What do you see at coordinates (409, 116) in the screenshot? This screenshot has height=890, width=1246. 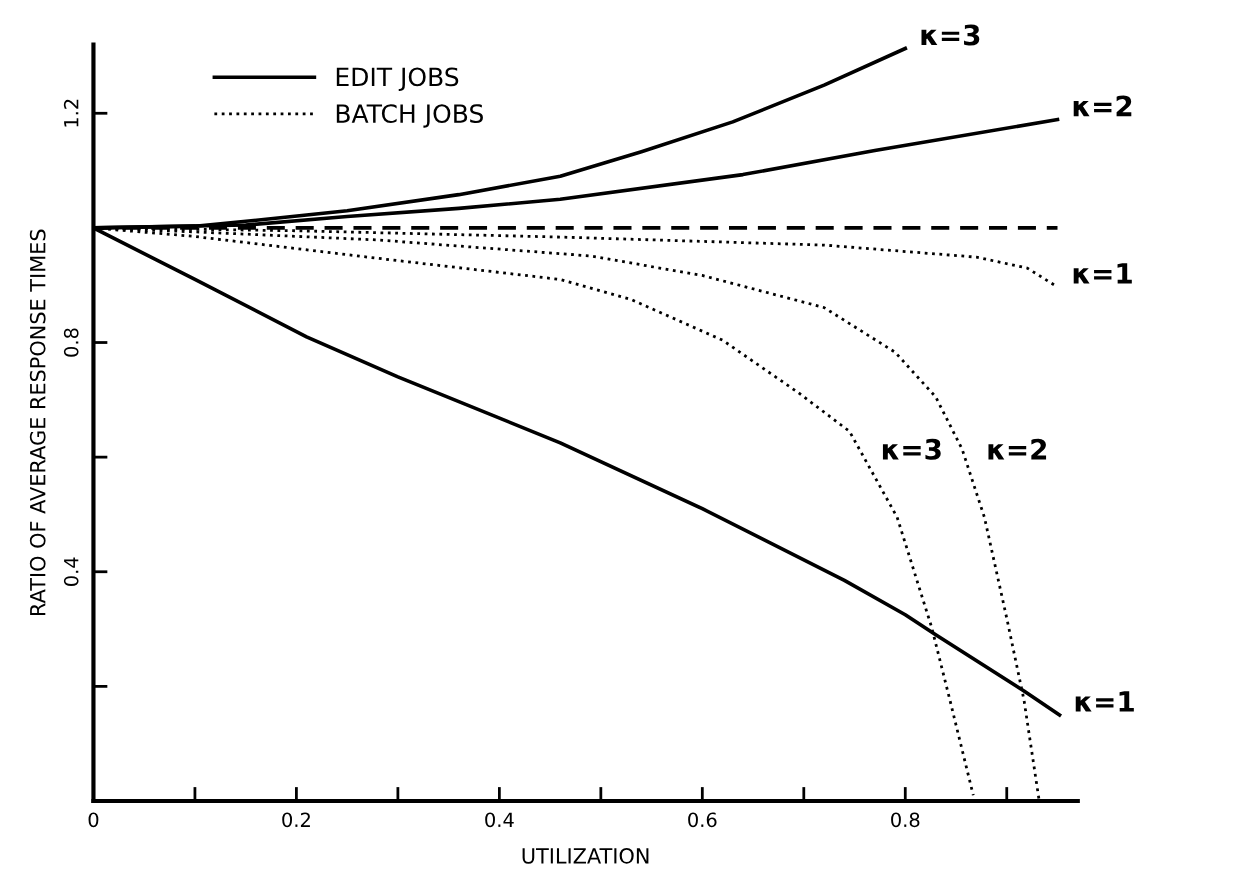 I see `legend-label: BATCH JOBS` at bounding box center [409, 116].